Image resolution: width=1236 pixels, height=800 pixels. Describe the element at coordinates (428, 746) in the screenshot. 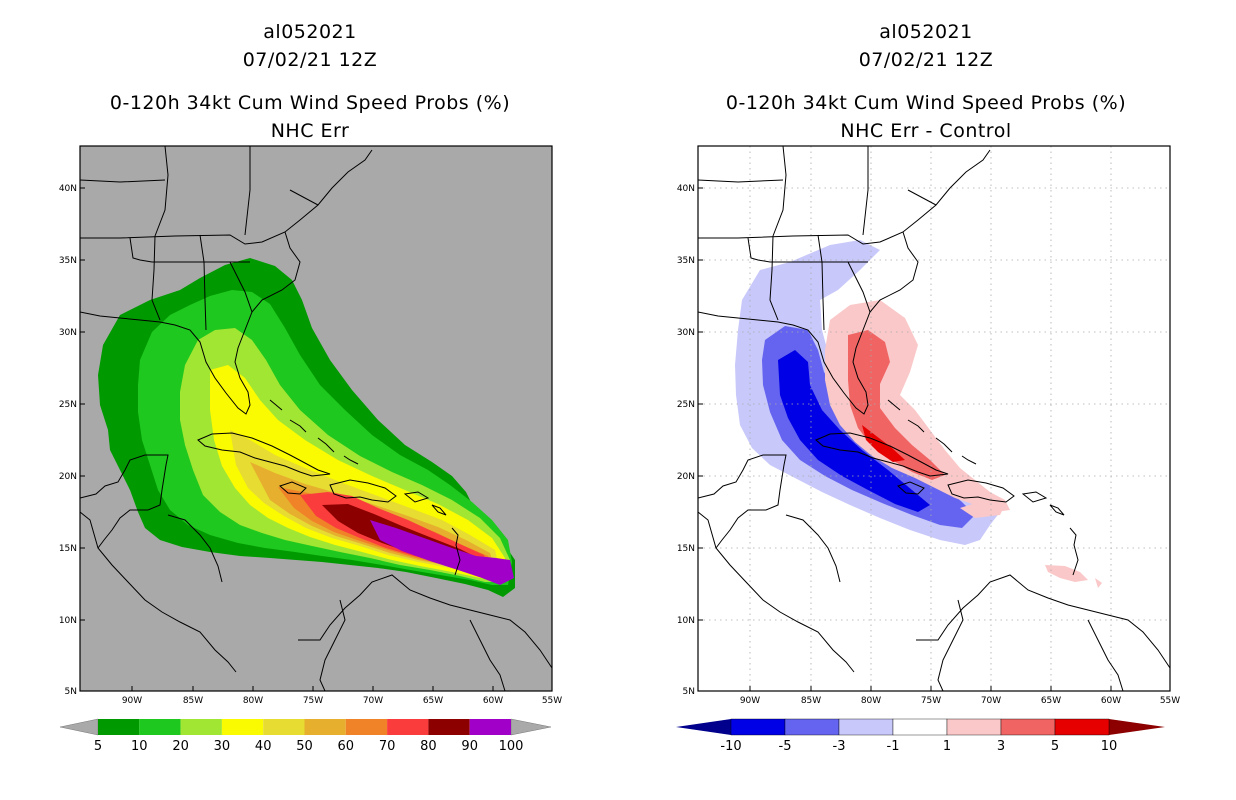

I see `colorbar-label: 80` at that location.